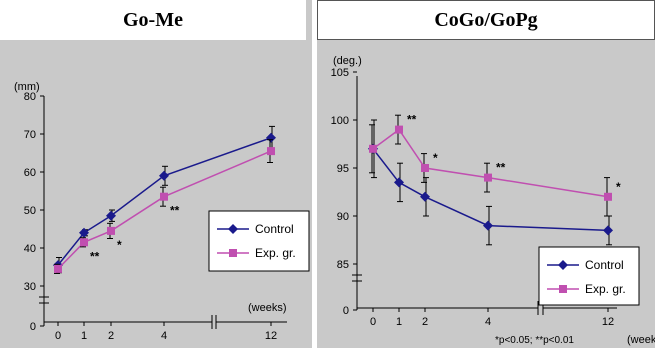  Describe the element at coordinates (153, 20) in the screenshot. I see `chart-title: Go-Me` at that location.